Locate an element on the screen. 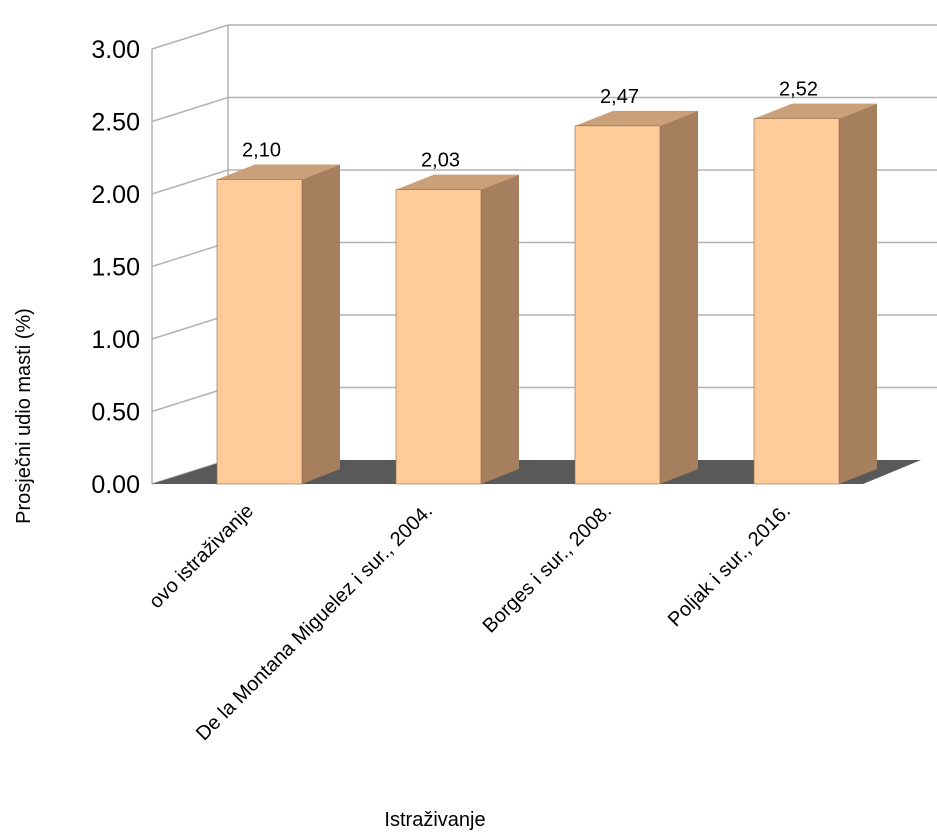 The width and height of the screenshot is (937, 834). data-label: 2,47 is located at coordinates (619, 97).